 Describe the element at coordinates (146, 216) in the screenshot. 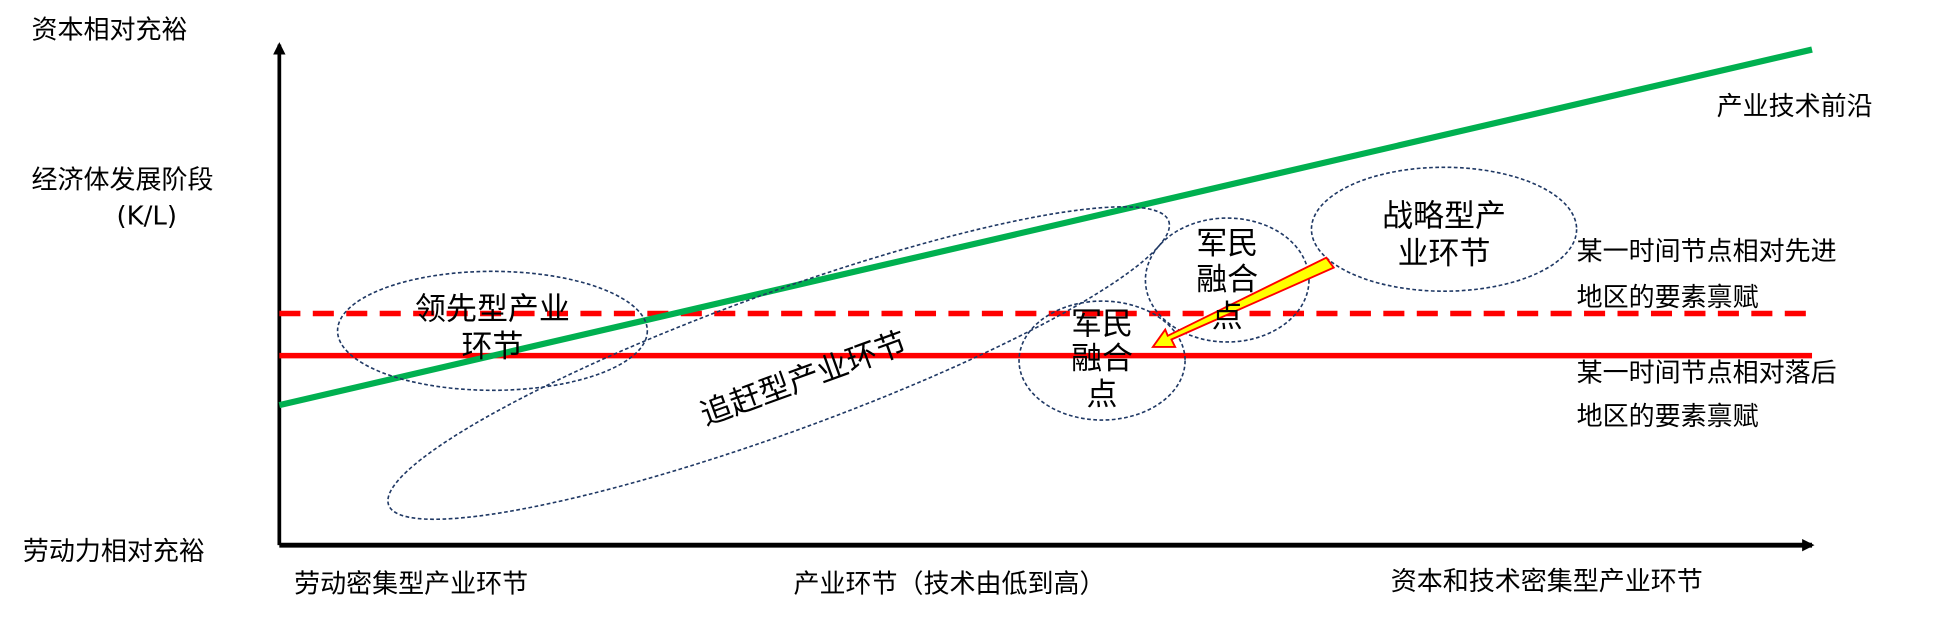

I see `y-mid-unit: (K/L)` at that location.